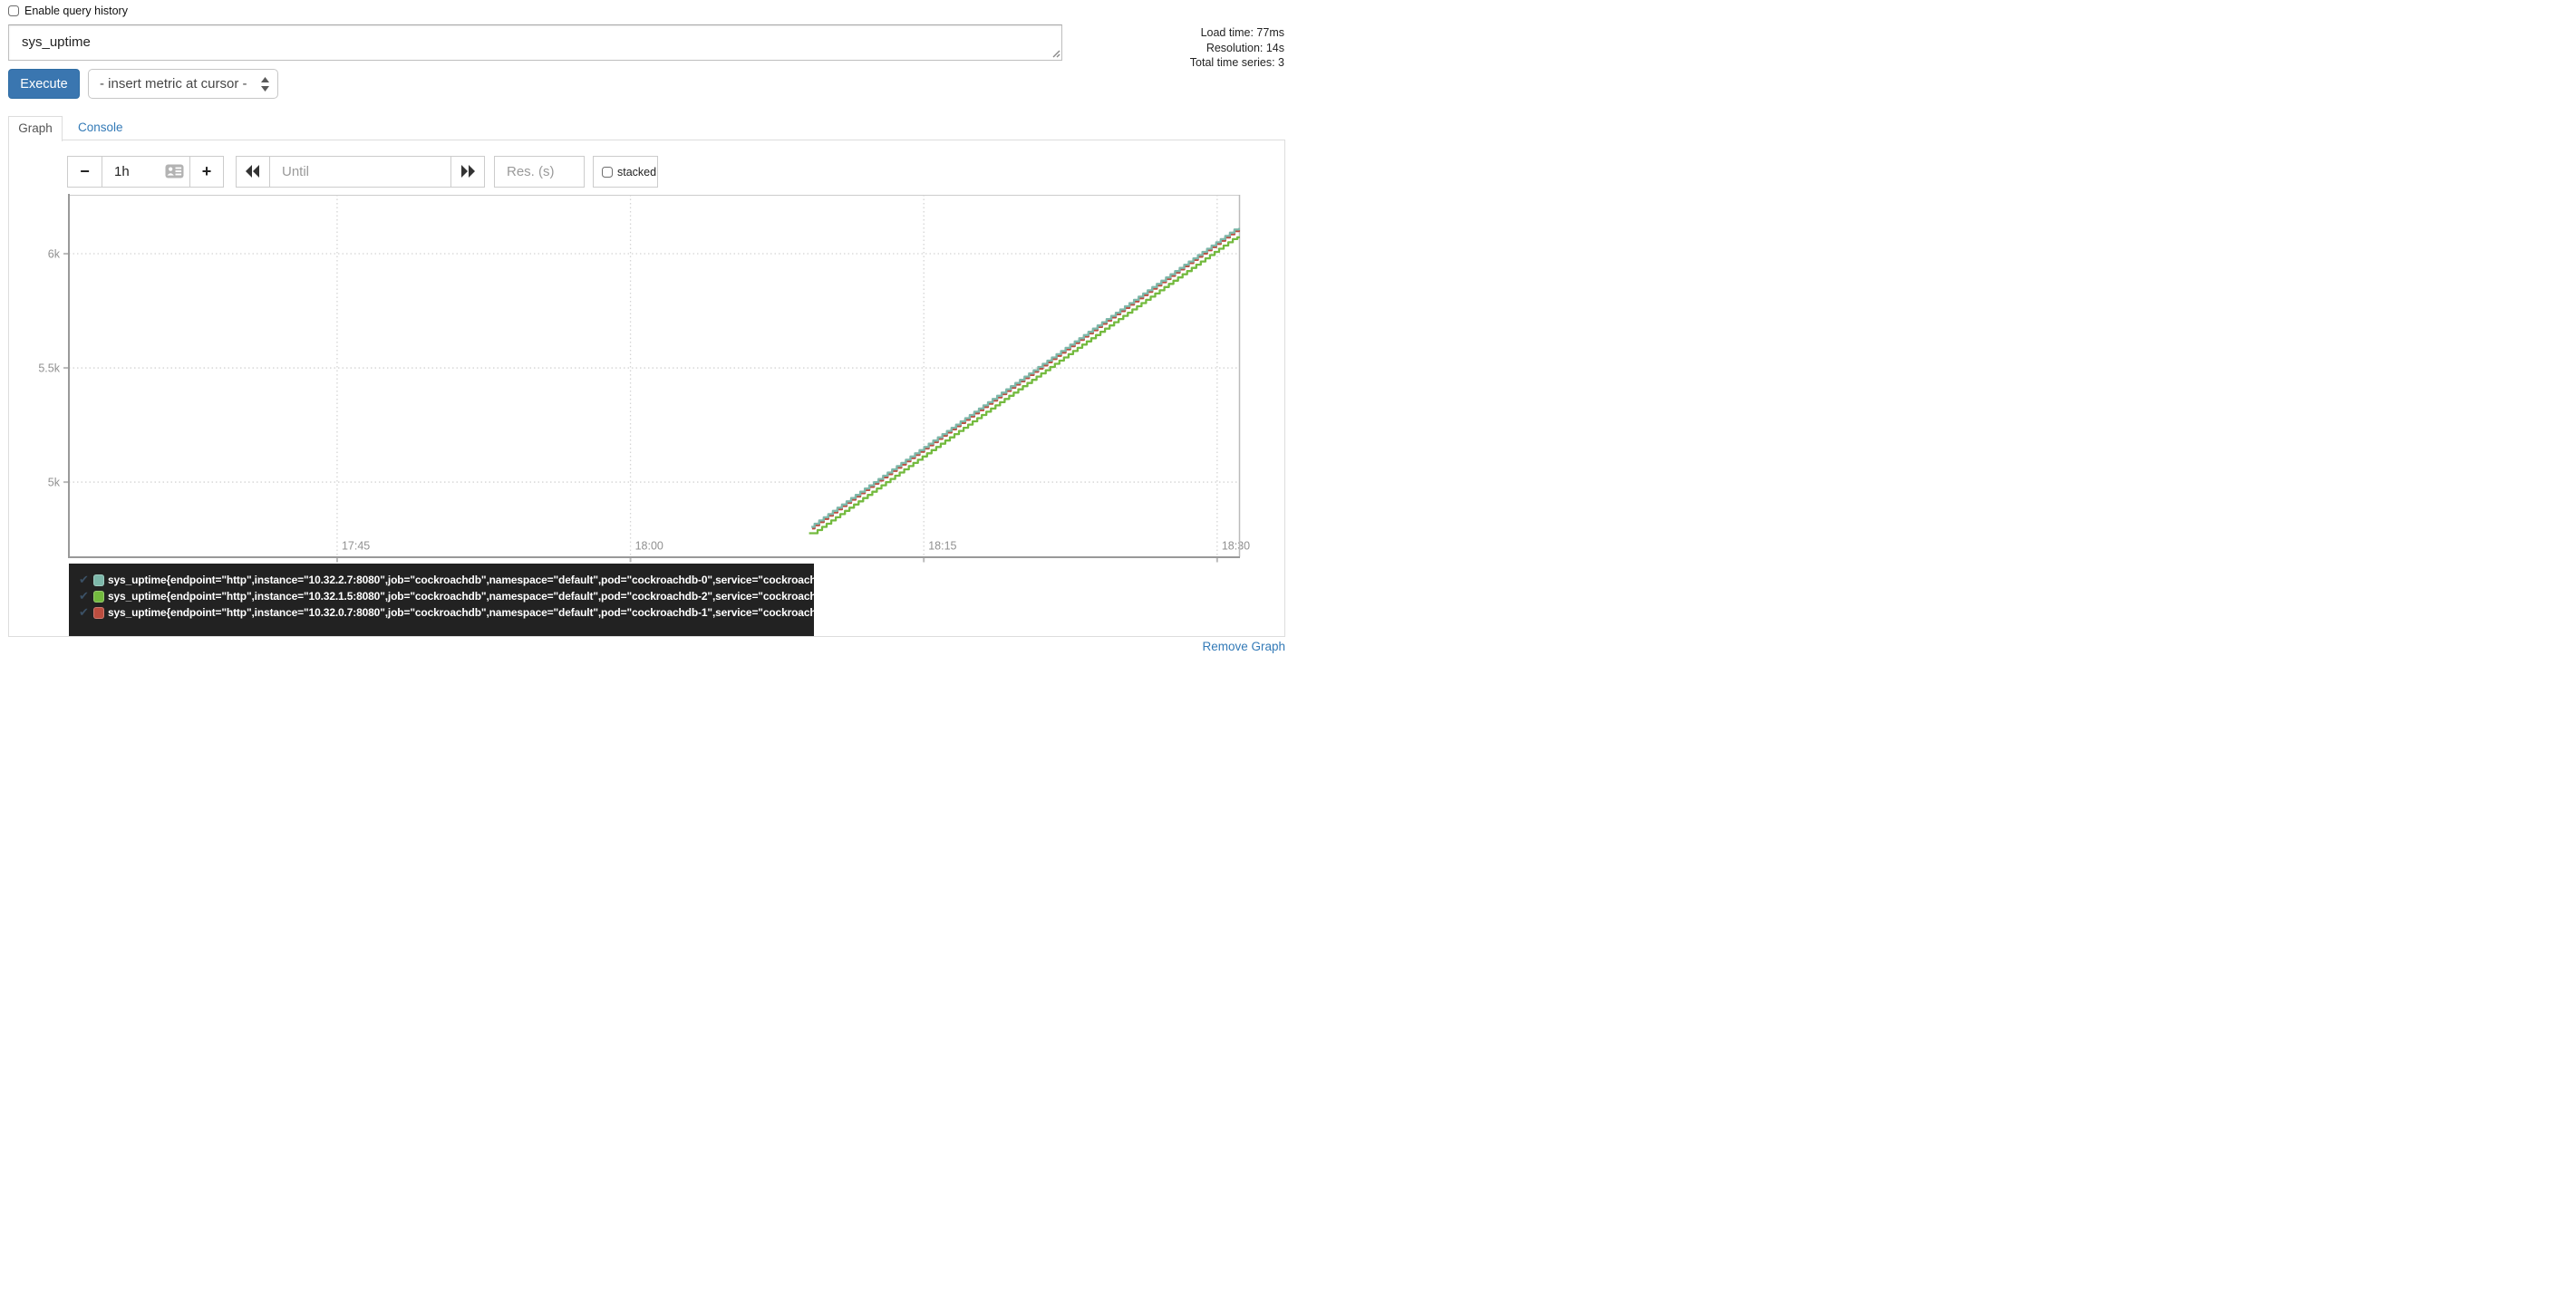 This screenshot has width=2576, height=1312. I want to click on double-right-arrow-icon, so click(468, 171).